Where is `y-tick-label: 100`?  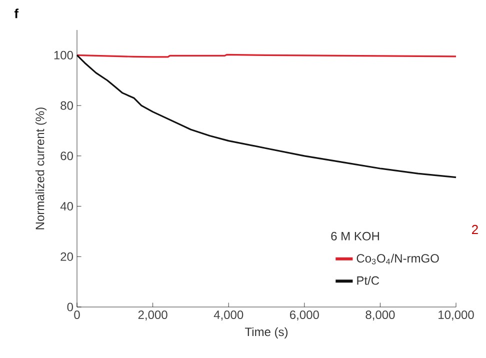
y-tick-label: 100 is located at coordinates (63, 55).